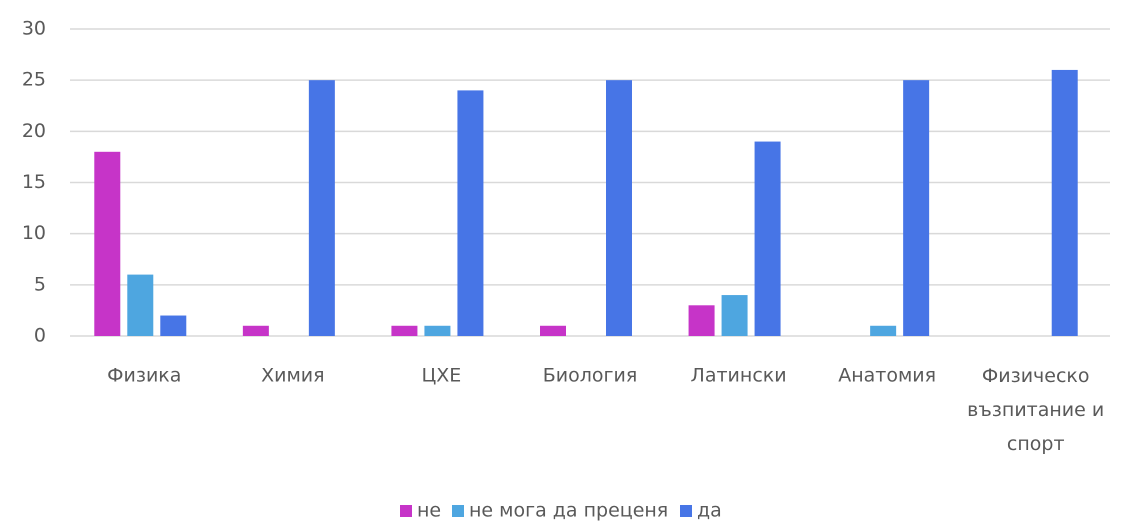 Image resolution: width=1132 pixels, height=529 pixels. What do you see at coordinates (34, 29) in the screenshot?
I see `y-tick-label: 30` at bounding box center [34, 29].